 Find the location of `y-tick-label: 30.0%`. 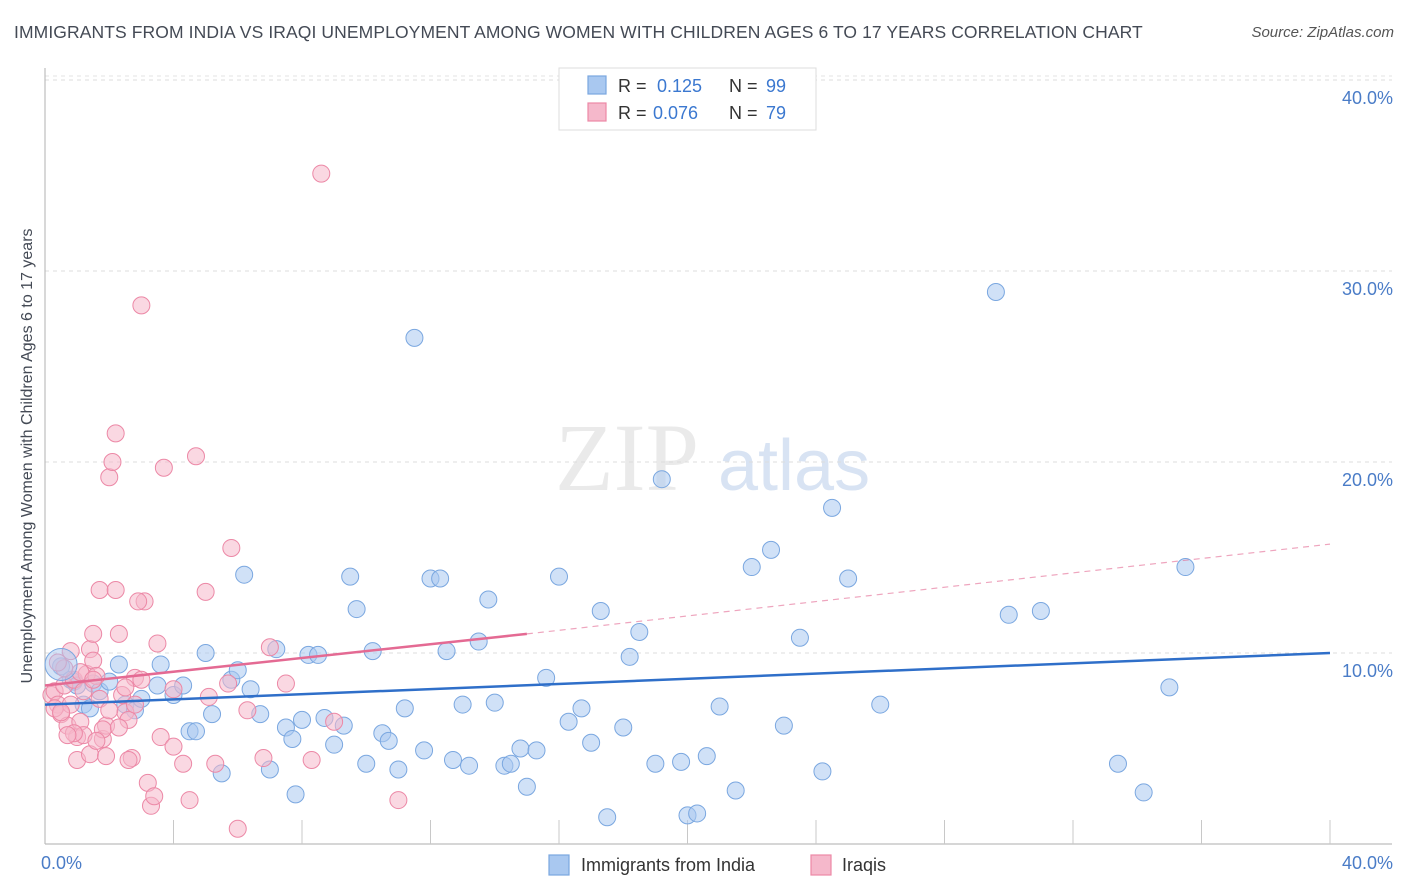

y-tick-label: 30.0% is located at coordinates (1367, 289).